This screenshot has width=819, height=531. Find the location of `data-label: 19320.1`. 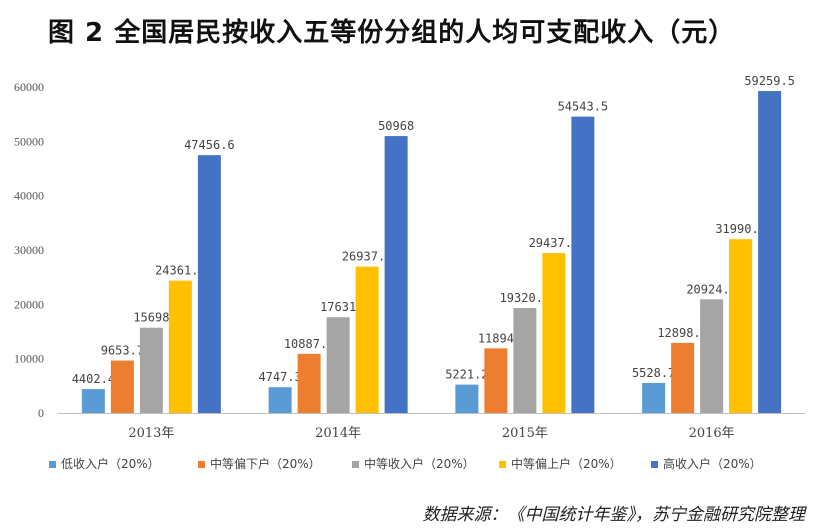

data-label: 19320.1 is located at coordinates (525, 298).